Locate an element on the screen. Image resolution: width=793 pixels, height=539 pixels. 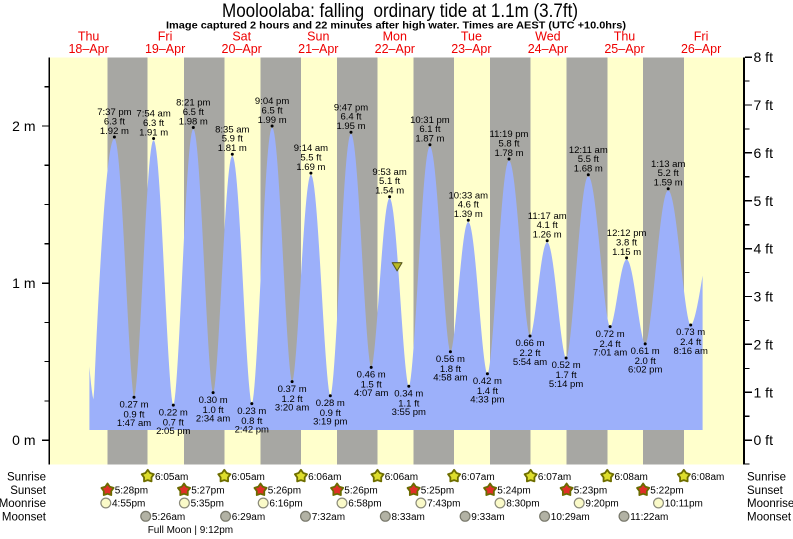
svg-text: 4:58 am is located at coordinates (450, 378).